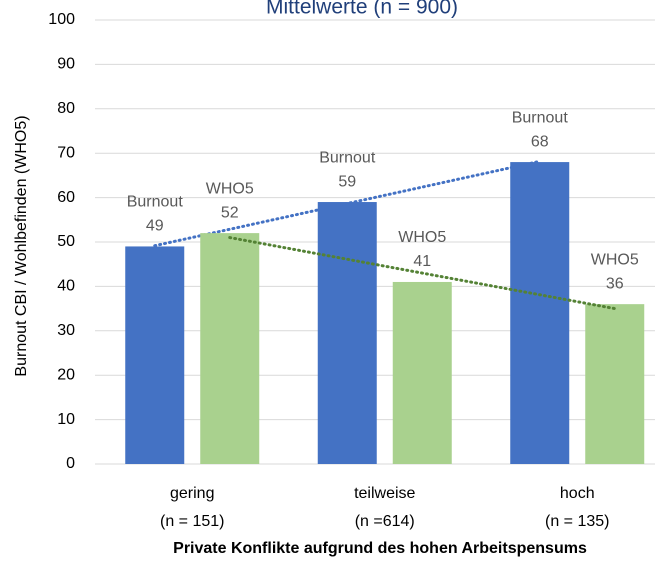 The image size is (659, 561). What do you see at coordinates (362, 9) in the screenshot?
I see `chart-title: Mittelwerte (n = 900)` at bounding box center [362, 9].